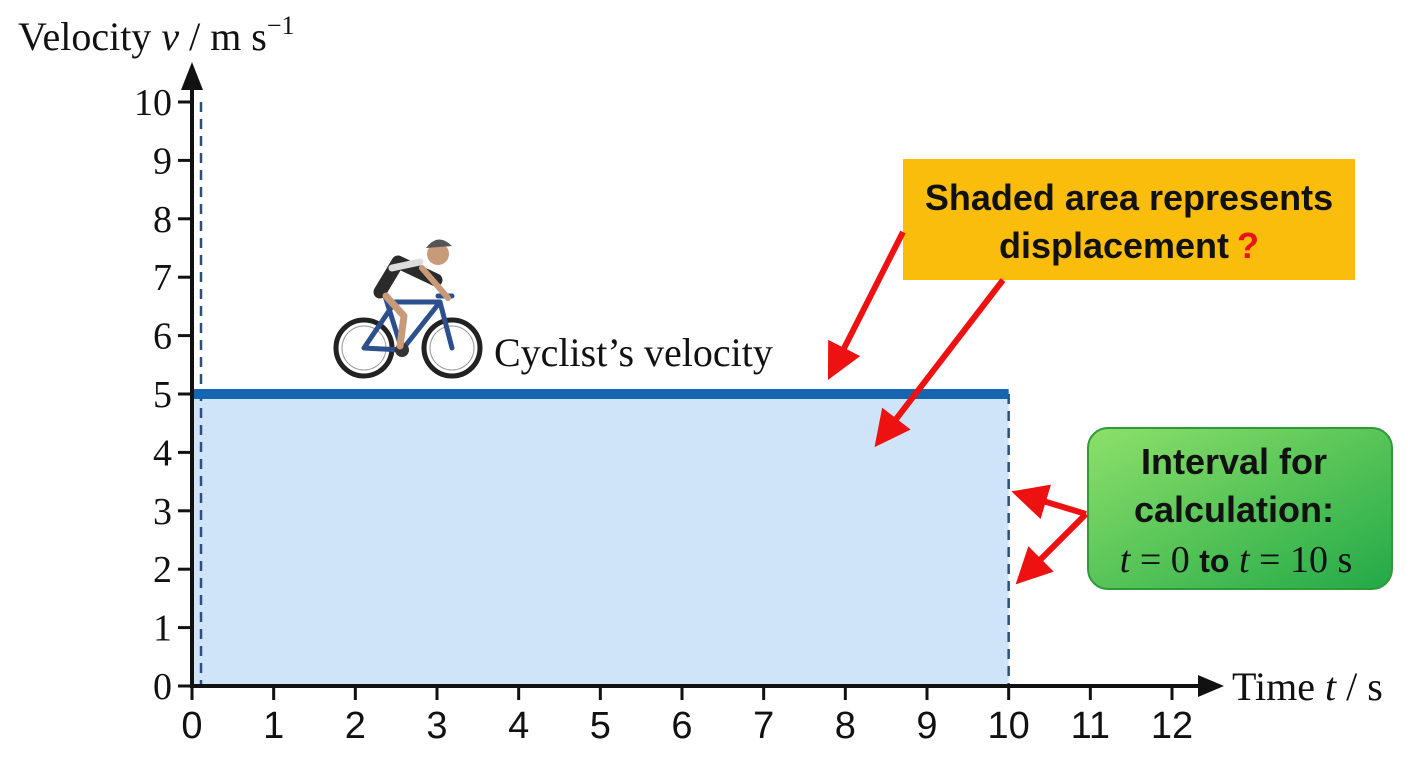 The width and height of the screenshot is (1408, 768). What do you see at coordinates (518, 726) in the screenshot?
I see `x-tick-label: 4` at bounding box center [518, 726].